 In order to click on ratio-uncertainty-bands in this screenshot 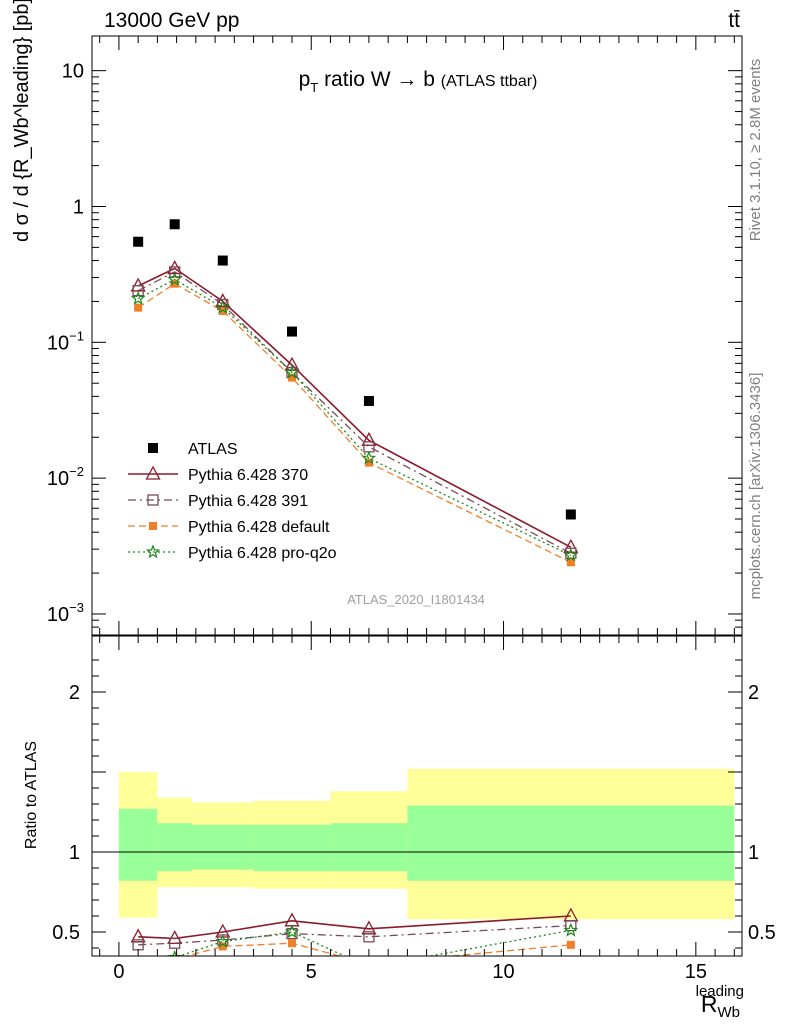, I will do `click(426, 844)`.